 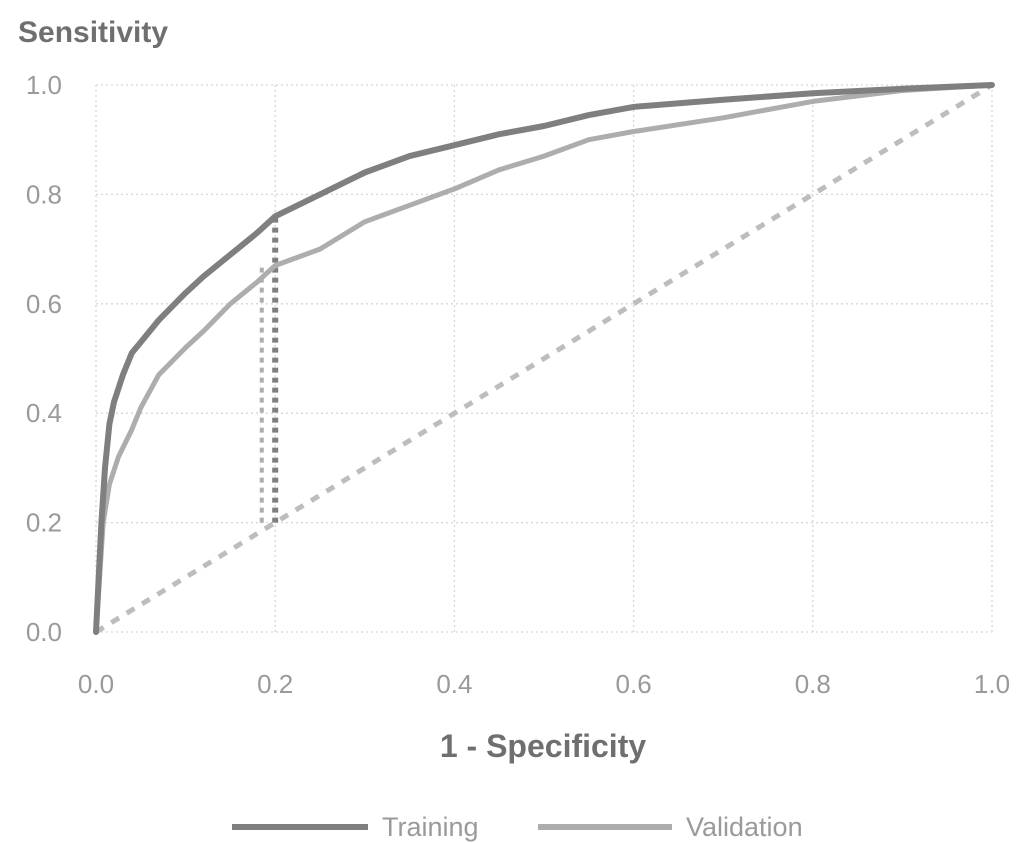 What do you see at coordinates (454, 684) in the screenshot?
I see `x-tick-label: 0.4` at bounding box center [454, 684].